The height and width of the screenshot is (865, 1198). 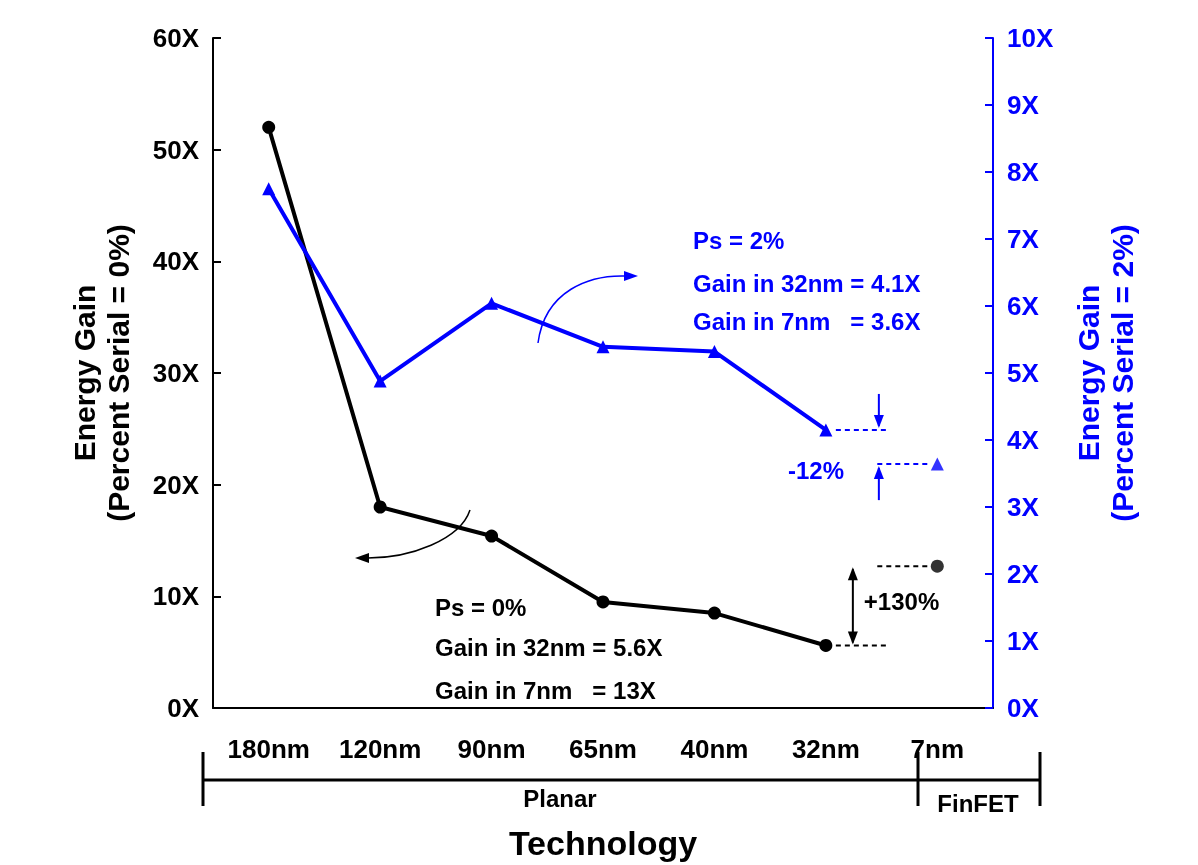 What do you see at coordinates (380, 749) in the screenshot?
I see `x-tick-label: 120nm` at bounding box center [380, 749].